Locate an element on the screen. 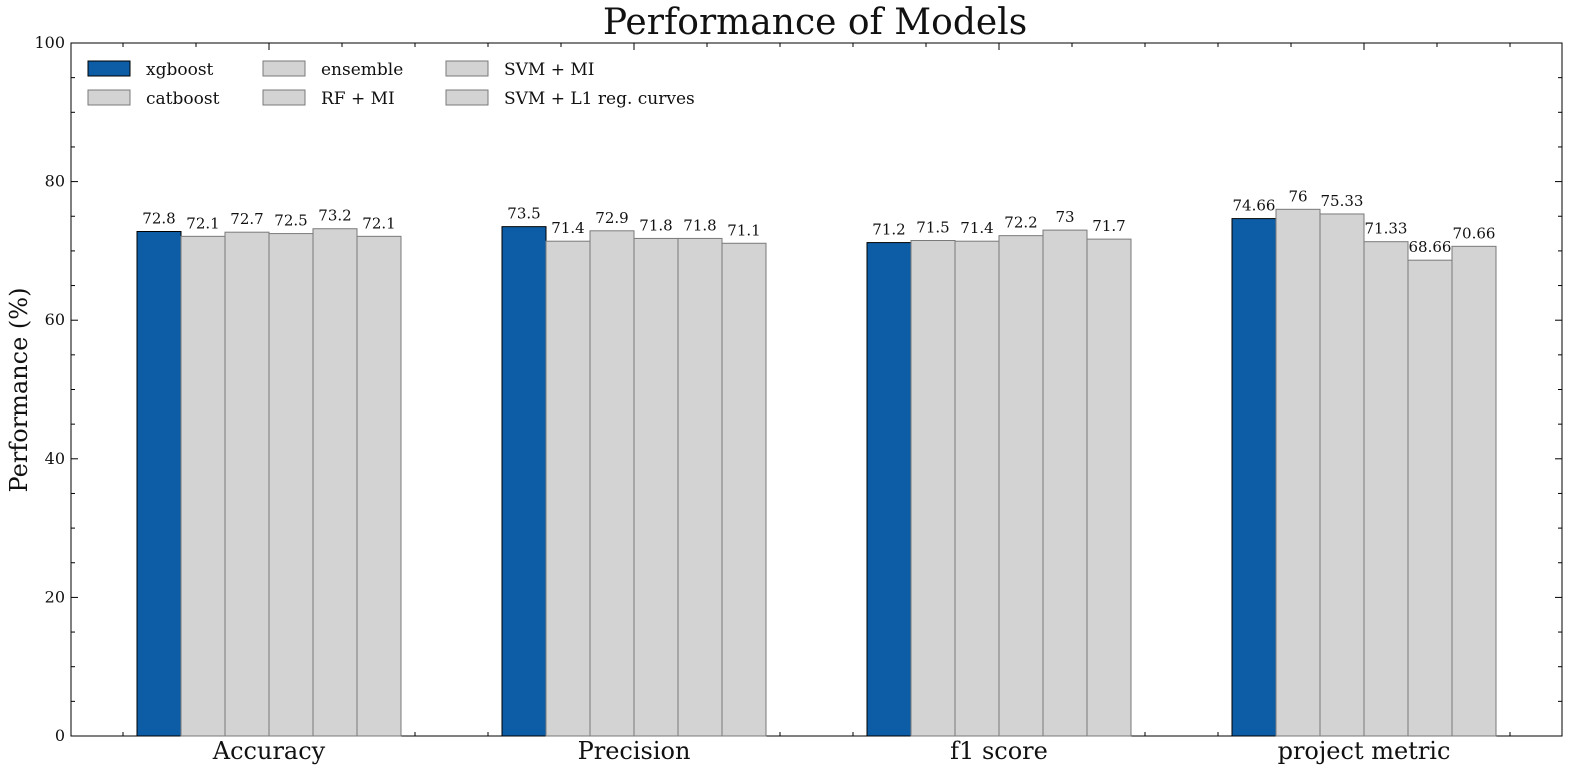  bar-value-label: 73.2 is located at coordinates (334, 216).